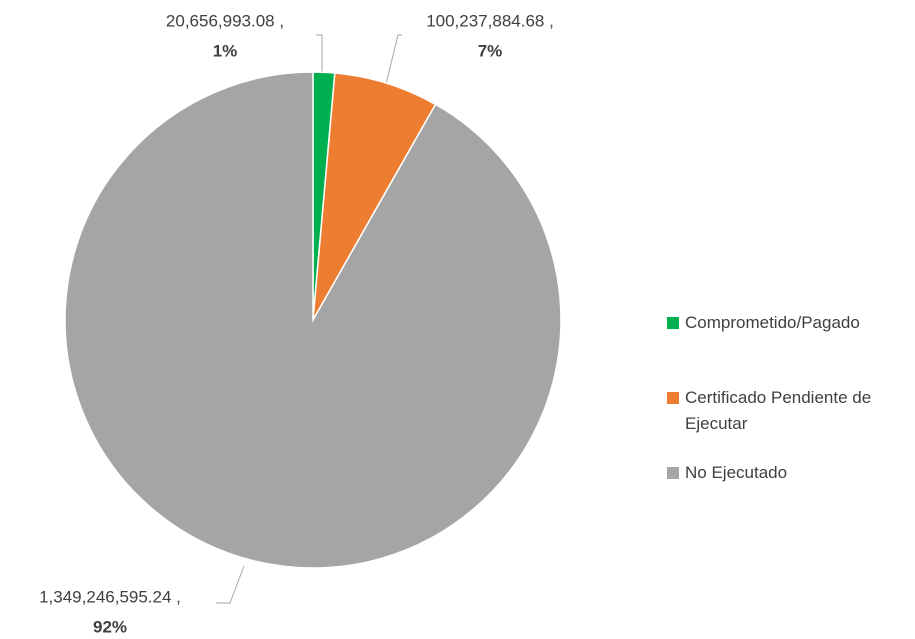  Describe the element at coordinates (225, 50) in the screenshot. I see `percent-label: 1%` at that location.